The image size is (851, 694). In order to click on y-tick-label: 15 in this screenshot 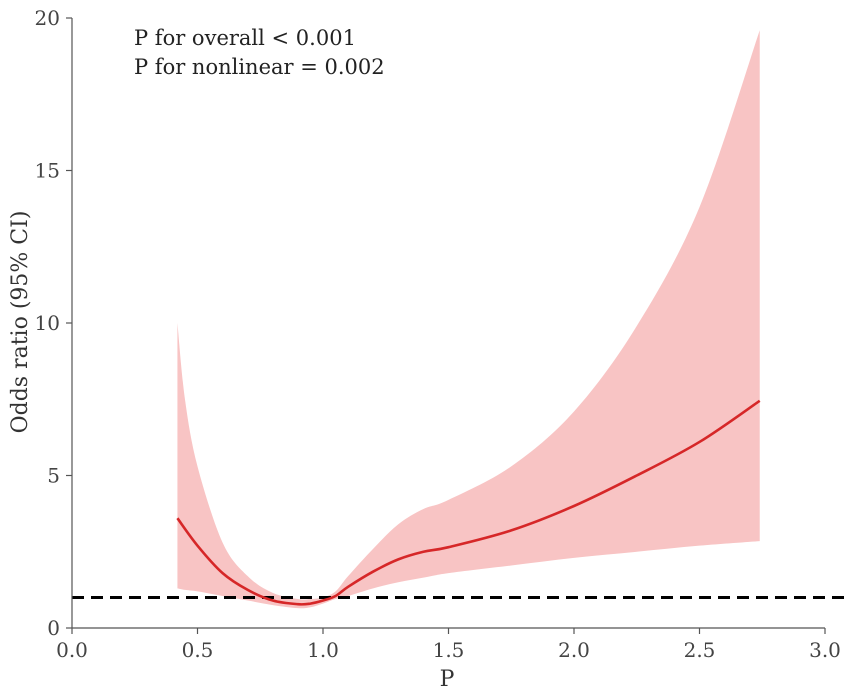, I will do `click(47, 171)`.